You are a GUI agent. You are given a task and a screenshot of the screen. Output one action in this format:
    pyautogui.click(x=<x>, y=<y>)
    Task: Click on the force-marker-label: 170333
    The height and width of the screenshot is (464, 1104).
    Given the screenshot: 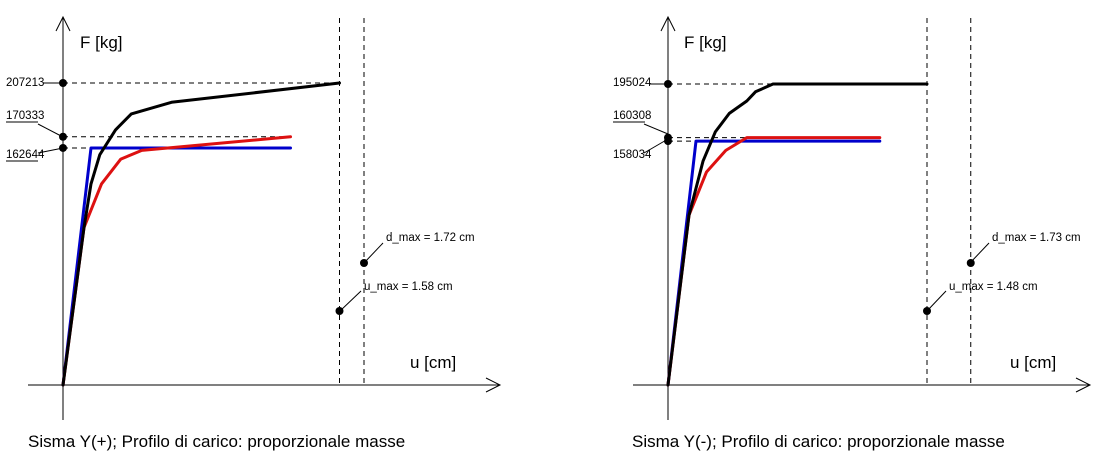 What is the action you would take?
    pyautogui.click(x=25, y=116)
    